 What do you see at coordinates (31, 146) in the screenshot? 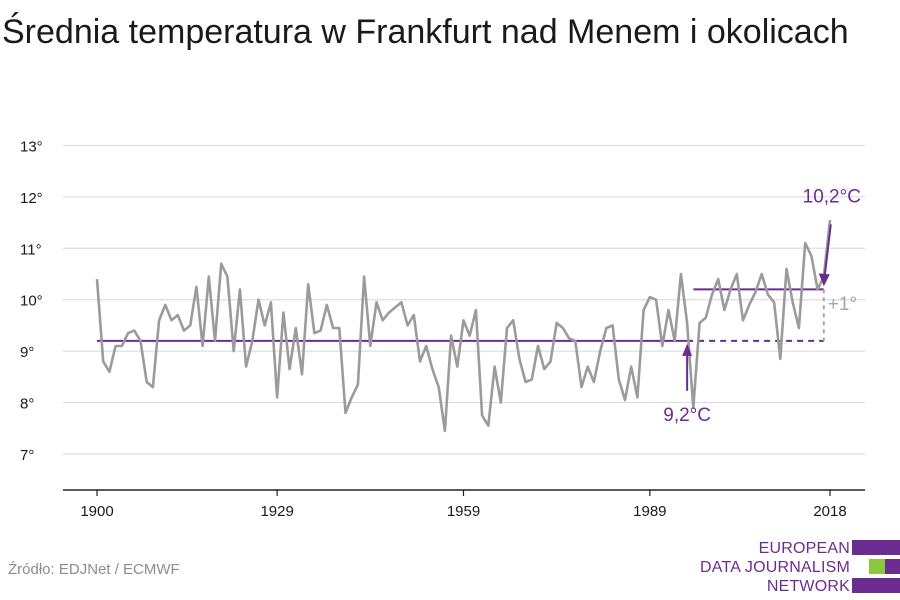
I see `y-tick-label-13: 13°` at bounding box center [31, 146].